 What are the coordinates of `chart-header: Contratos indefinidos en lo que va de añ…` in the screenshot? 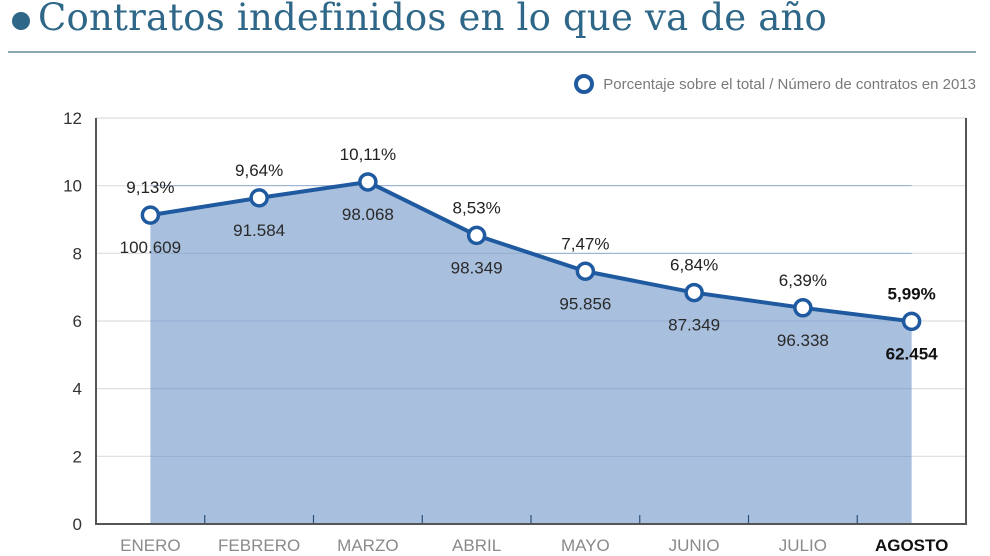 It's located at (492, 26).